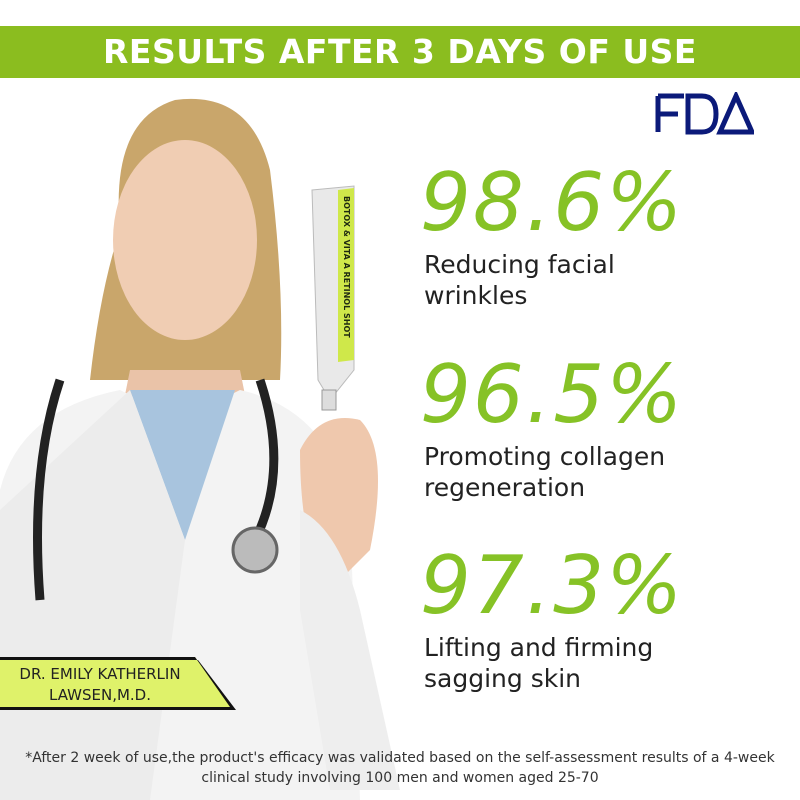 This screenshot has height=800, width=800. What do you see at coordinates (505, 487) in the screenshot?
I see `stat-desc-line2: regeneration` at bounding box center [505, 487].